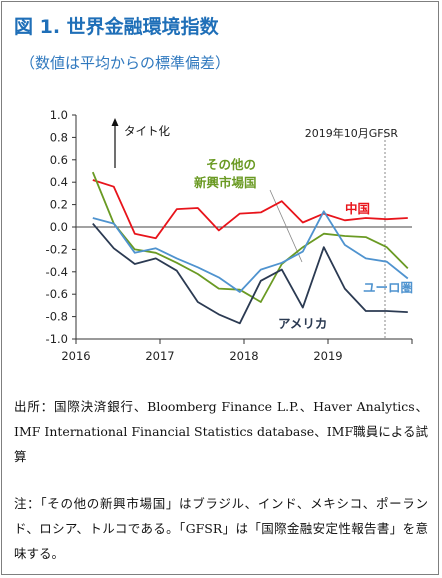 The height and width of the screenshot is (578, 442). What do you see at coordinates (302, 323) in the screenshot?
I see `label-united-states: アメリカ` at bounding box center [302, 323].